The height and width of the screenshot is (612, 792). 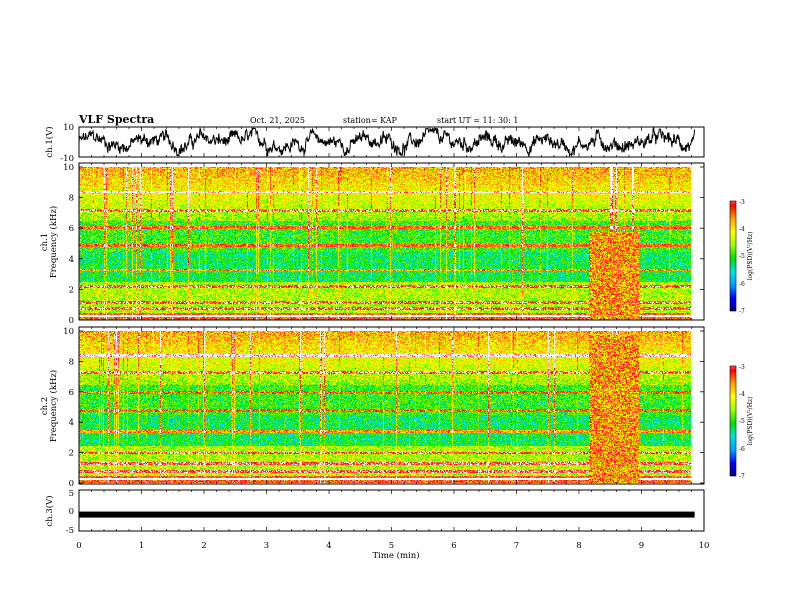 I want to click on xtick-label-5: 5, so click(x=391, y=546).